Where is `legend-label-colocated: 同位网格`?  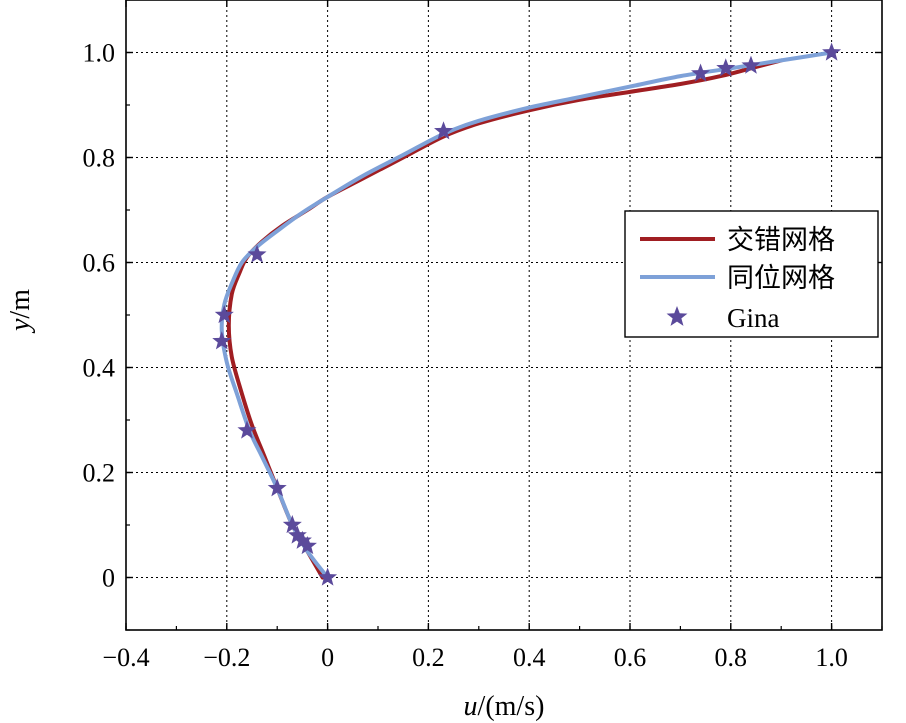
legend-label-colocated: 同位网格 is located at coordinates (781, 278).